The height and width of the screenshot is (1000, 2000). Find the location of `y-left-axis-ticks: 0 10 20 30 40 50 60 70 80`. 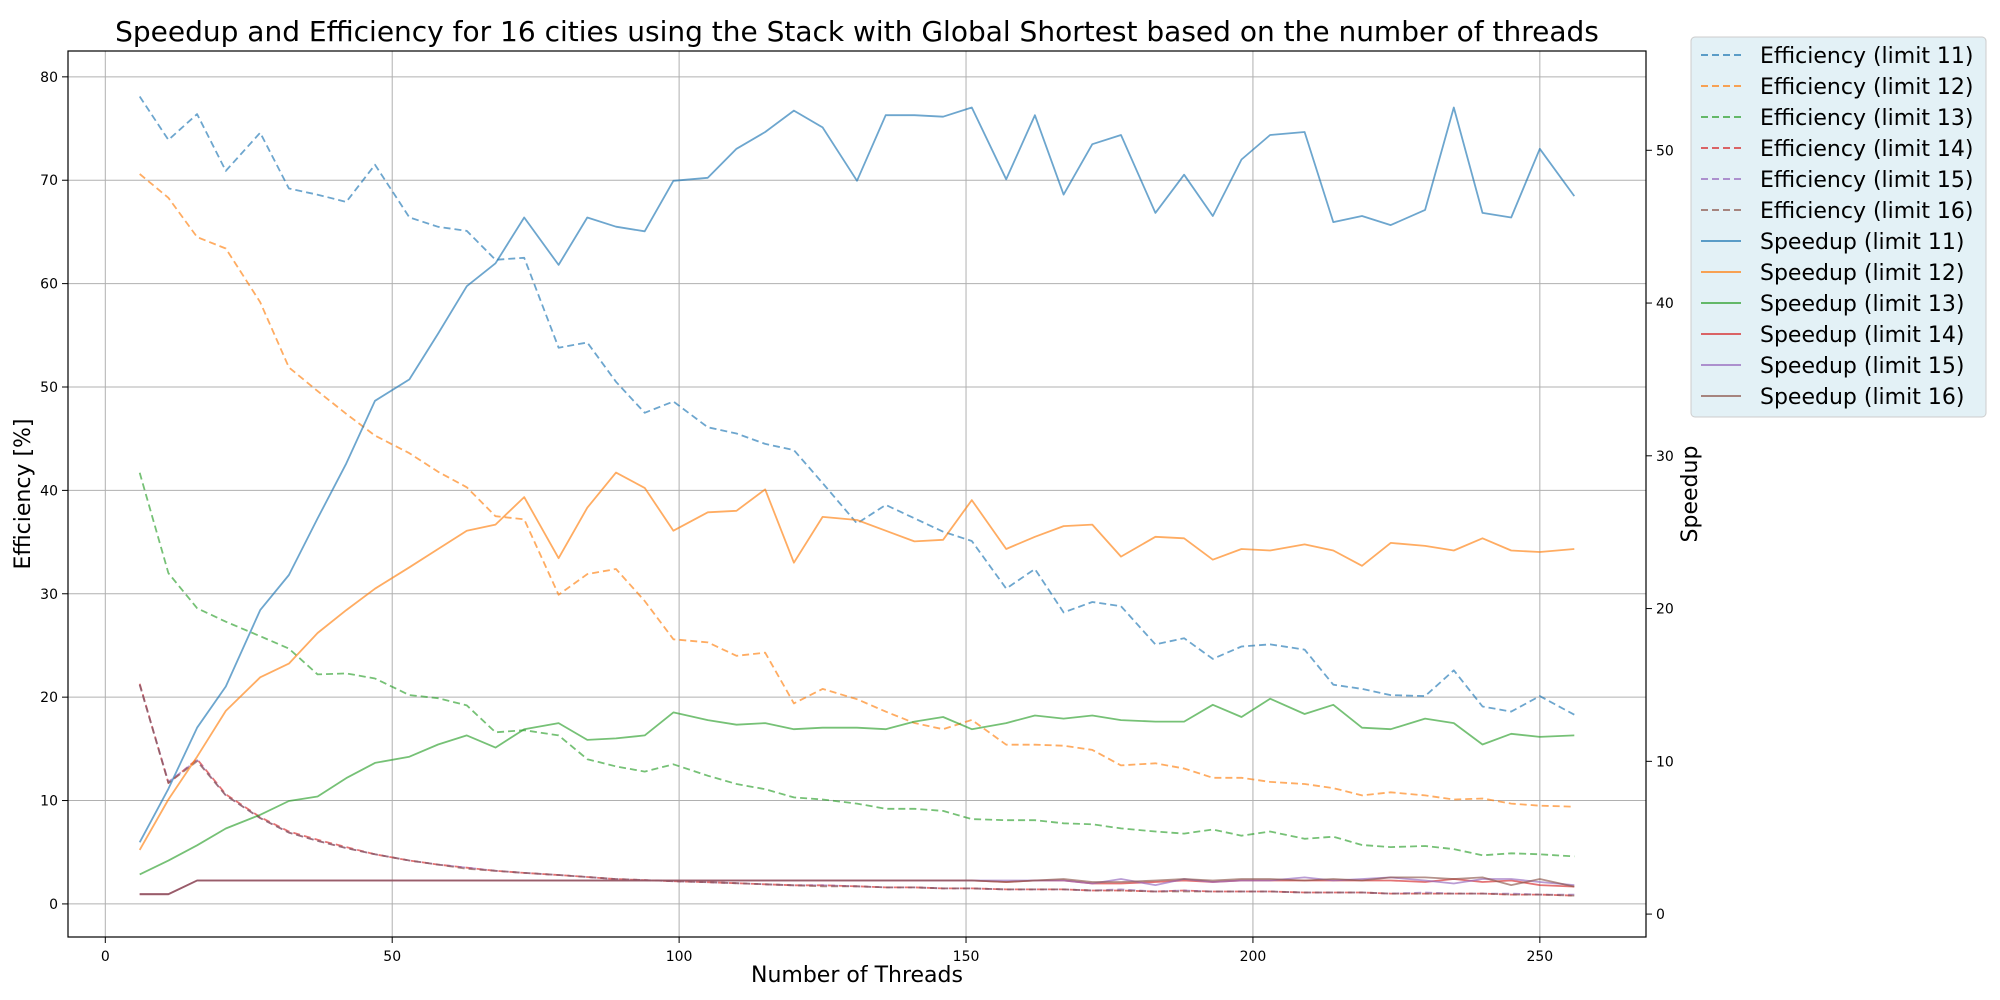

y-left-axis-ticks: 0 10 20 30 40 50 60 70 80 is located at coordinates (54, 491).